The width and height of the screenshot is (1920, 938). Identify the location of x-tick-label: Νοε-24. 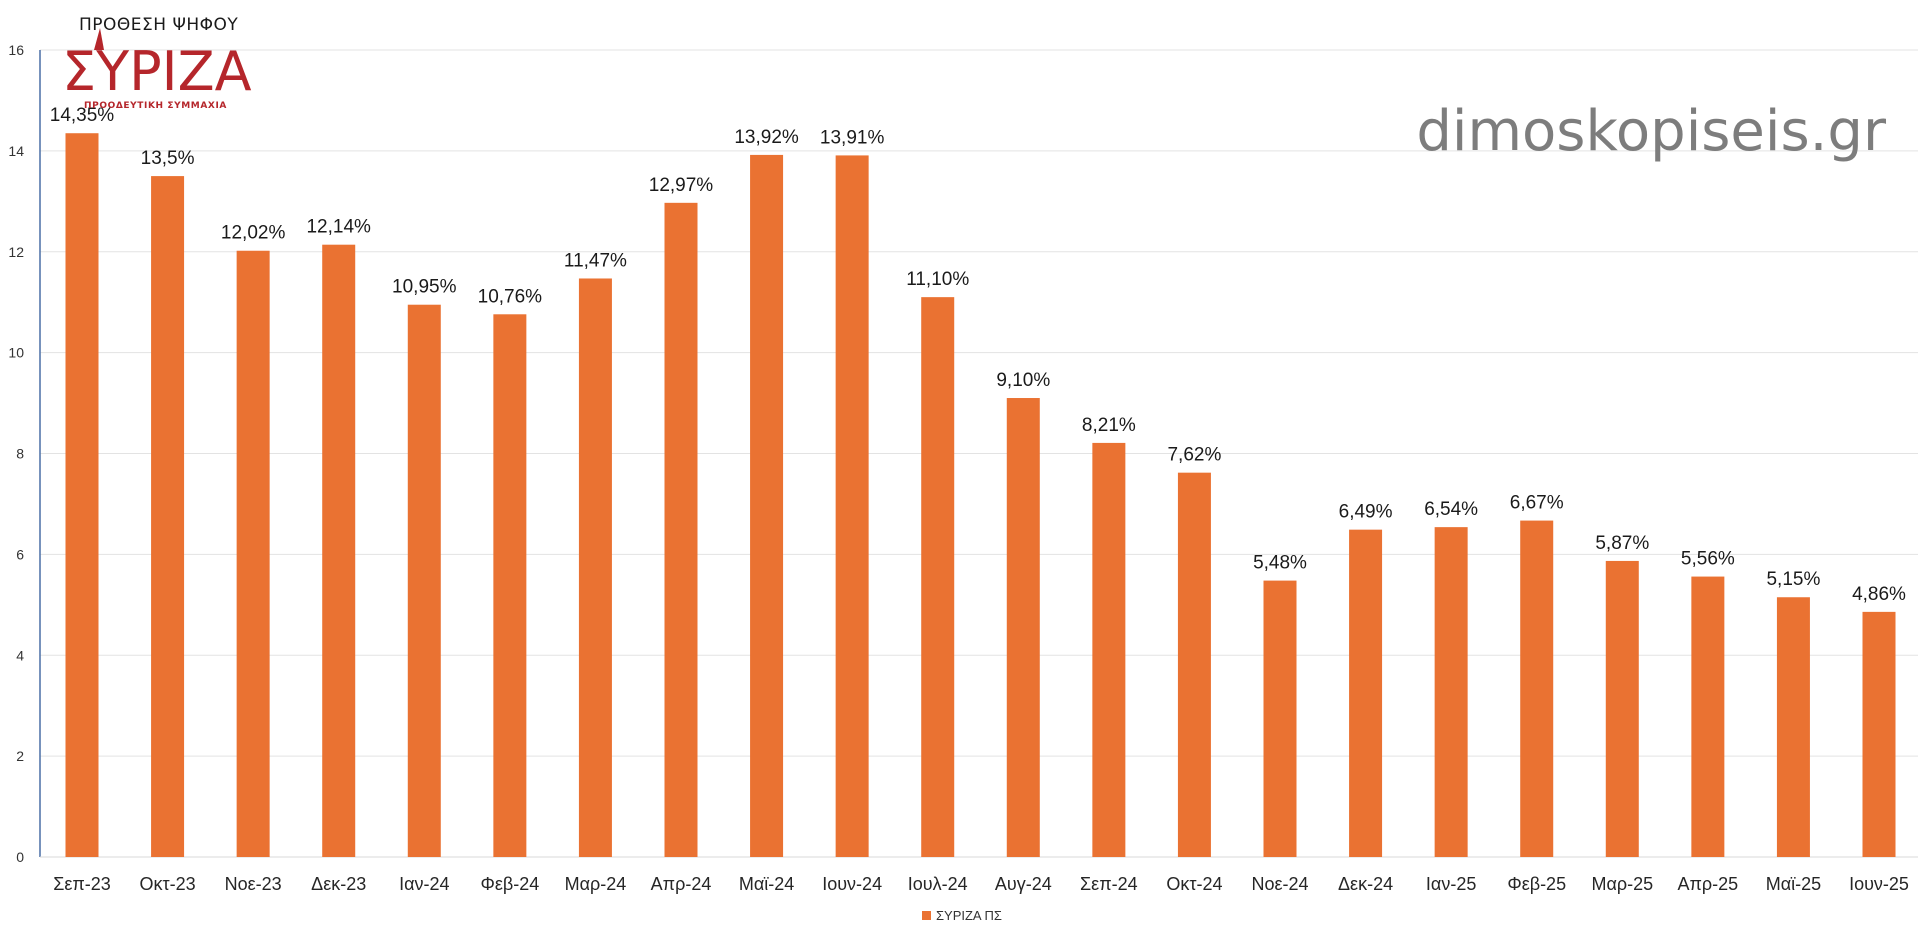
(1279, 884).